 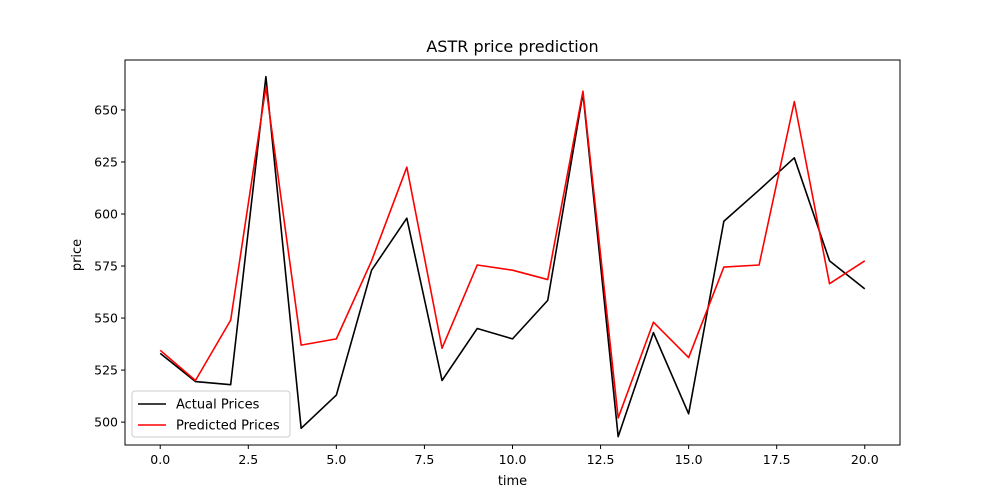 What do you see at coordinates (424, 459) in the screenshot?
I see `x-tick-label: 7.5` at bounding box center [424, 459].